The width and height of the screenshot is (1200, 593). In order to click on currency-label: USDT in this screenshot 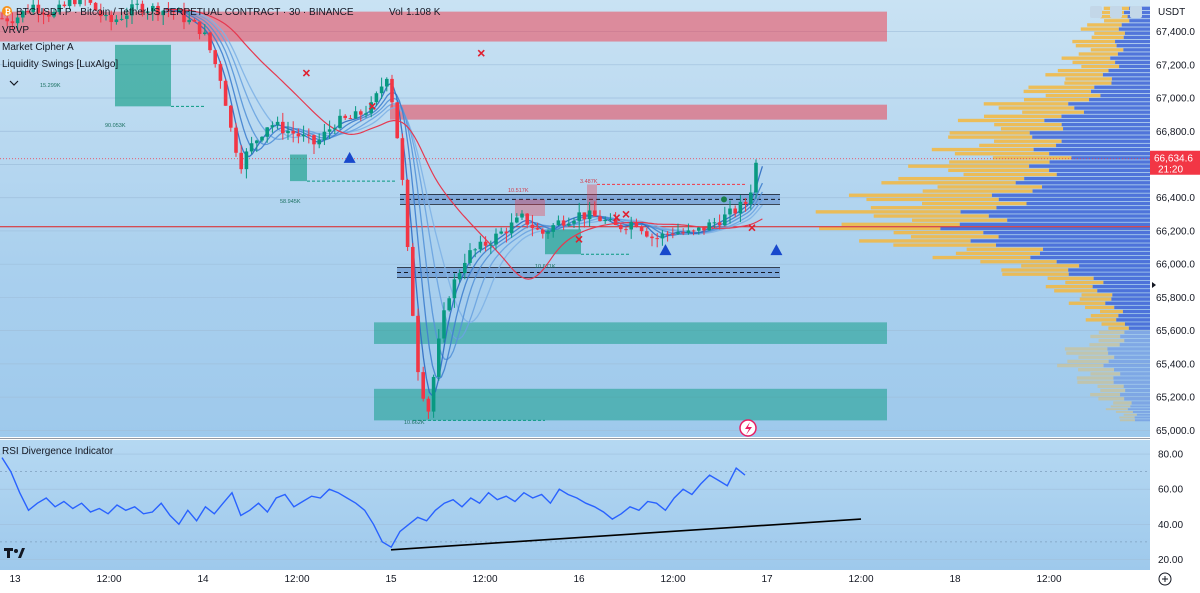, I will do `click(1171, 12)`.